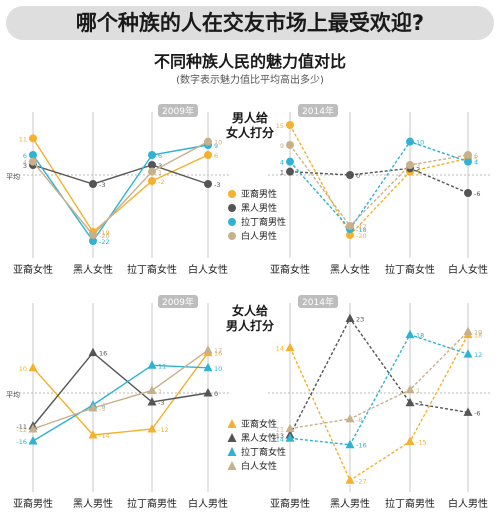  What do you see at coordinates (178, 111) in the screenshot?
I see `top-left-year-label: 2009年` at bounding box center [178, 111].